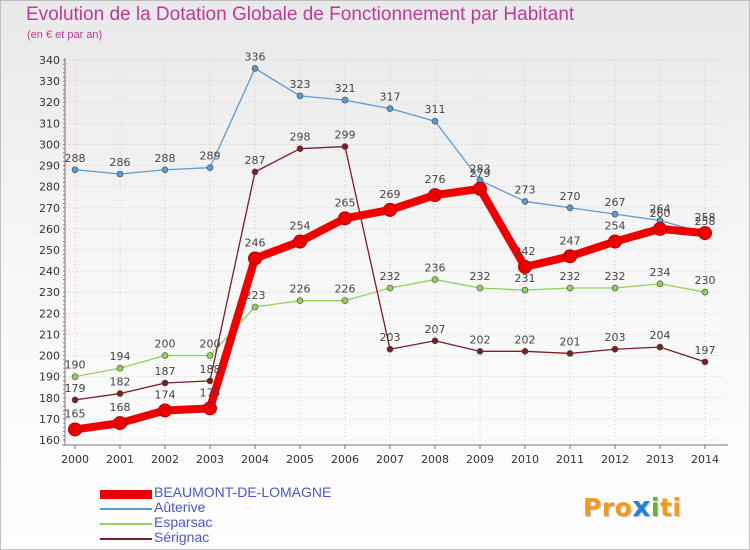 Image resolution: width=750 pixels, height=550 pixels. I want to click on data-label-s-rignac: 201, so click(570, 341).